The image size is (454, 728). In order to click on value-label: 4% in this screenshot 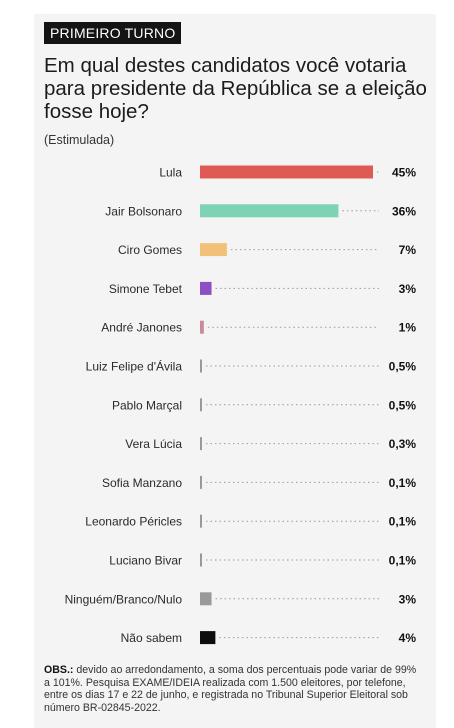, I will do `click(408, 638)`.